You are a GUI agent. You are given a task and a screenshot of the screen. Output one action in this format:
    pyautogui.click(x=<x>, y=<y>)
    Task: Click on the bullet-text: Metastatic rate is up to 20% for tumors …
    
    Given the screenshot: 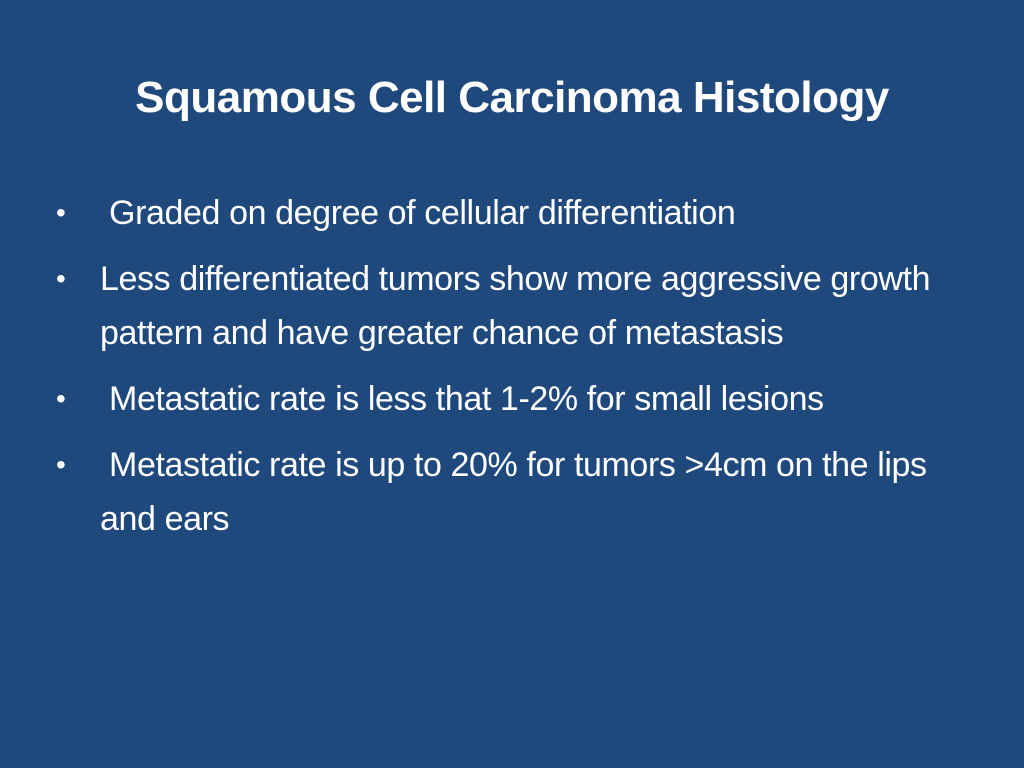 What is the action you would take?
    pyautogui.click(x=518, y=492)
    